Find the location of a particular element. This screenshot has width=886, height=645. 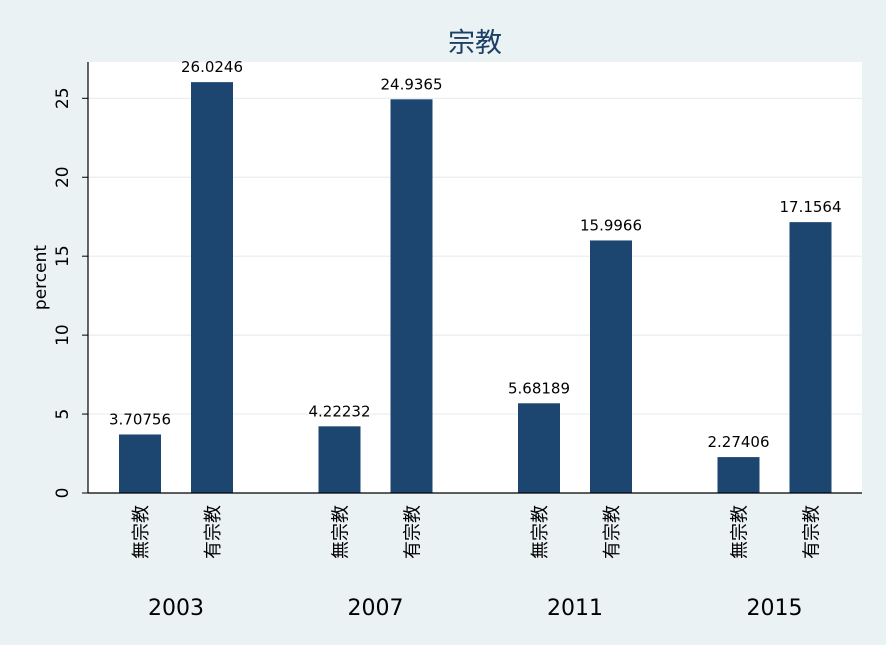

data-label: 24.9365 is located at coordinates (411, 84).